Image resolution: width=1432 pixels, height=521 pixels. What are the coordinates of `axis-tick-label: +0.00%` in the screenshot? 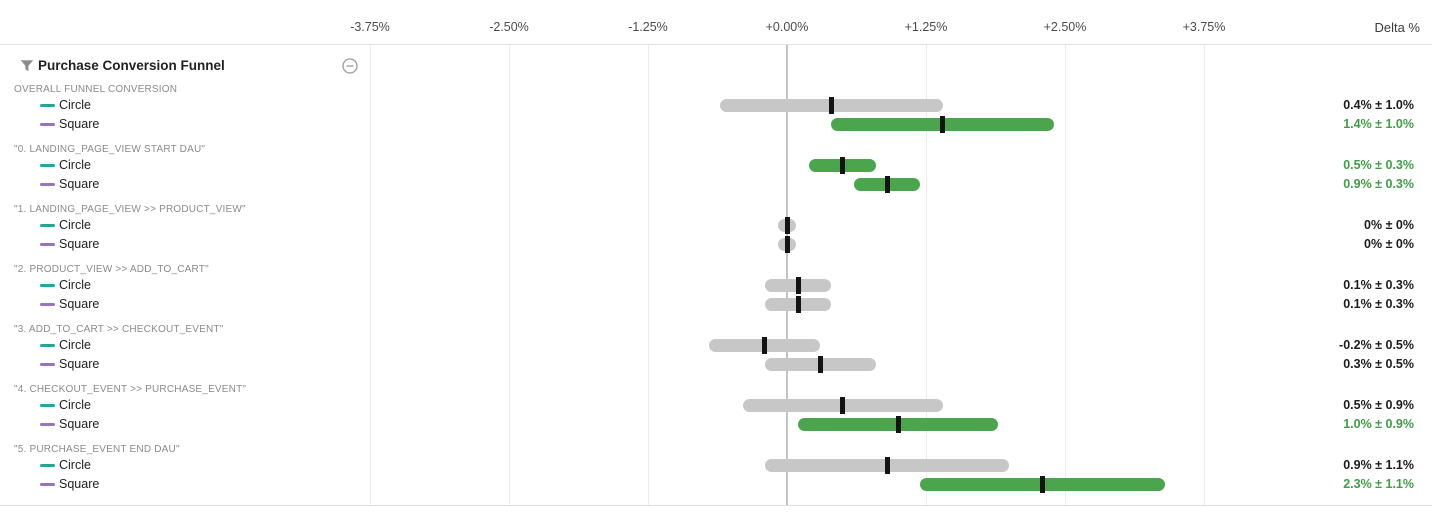 It's located at (787, 27).